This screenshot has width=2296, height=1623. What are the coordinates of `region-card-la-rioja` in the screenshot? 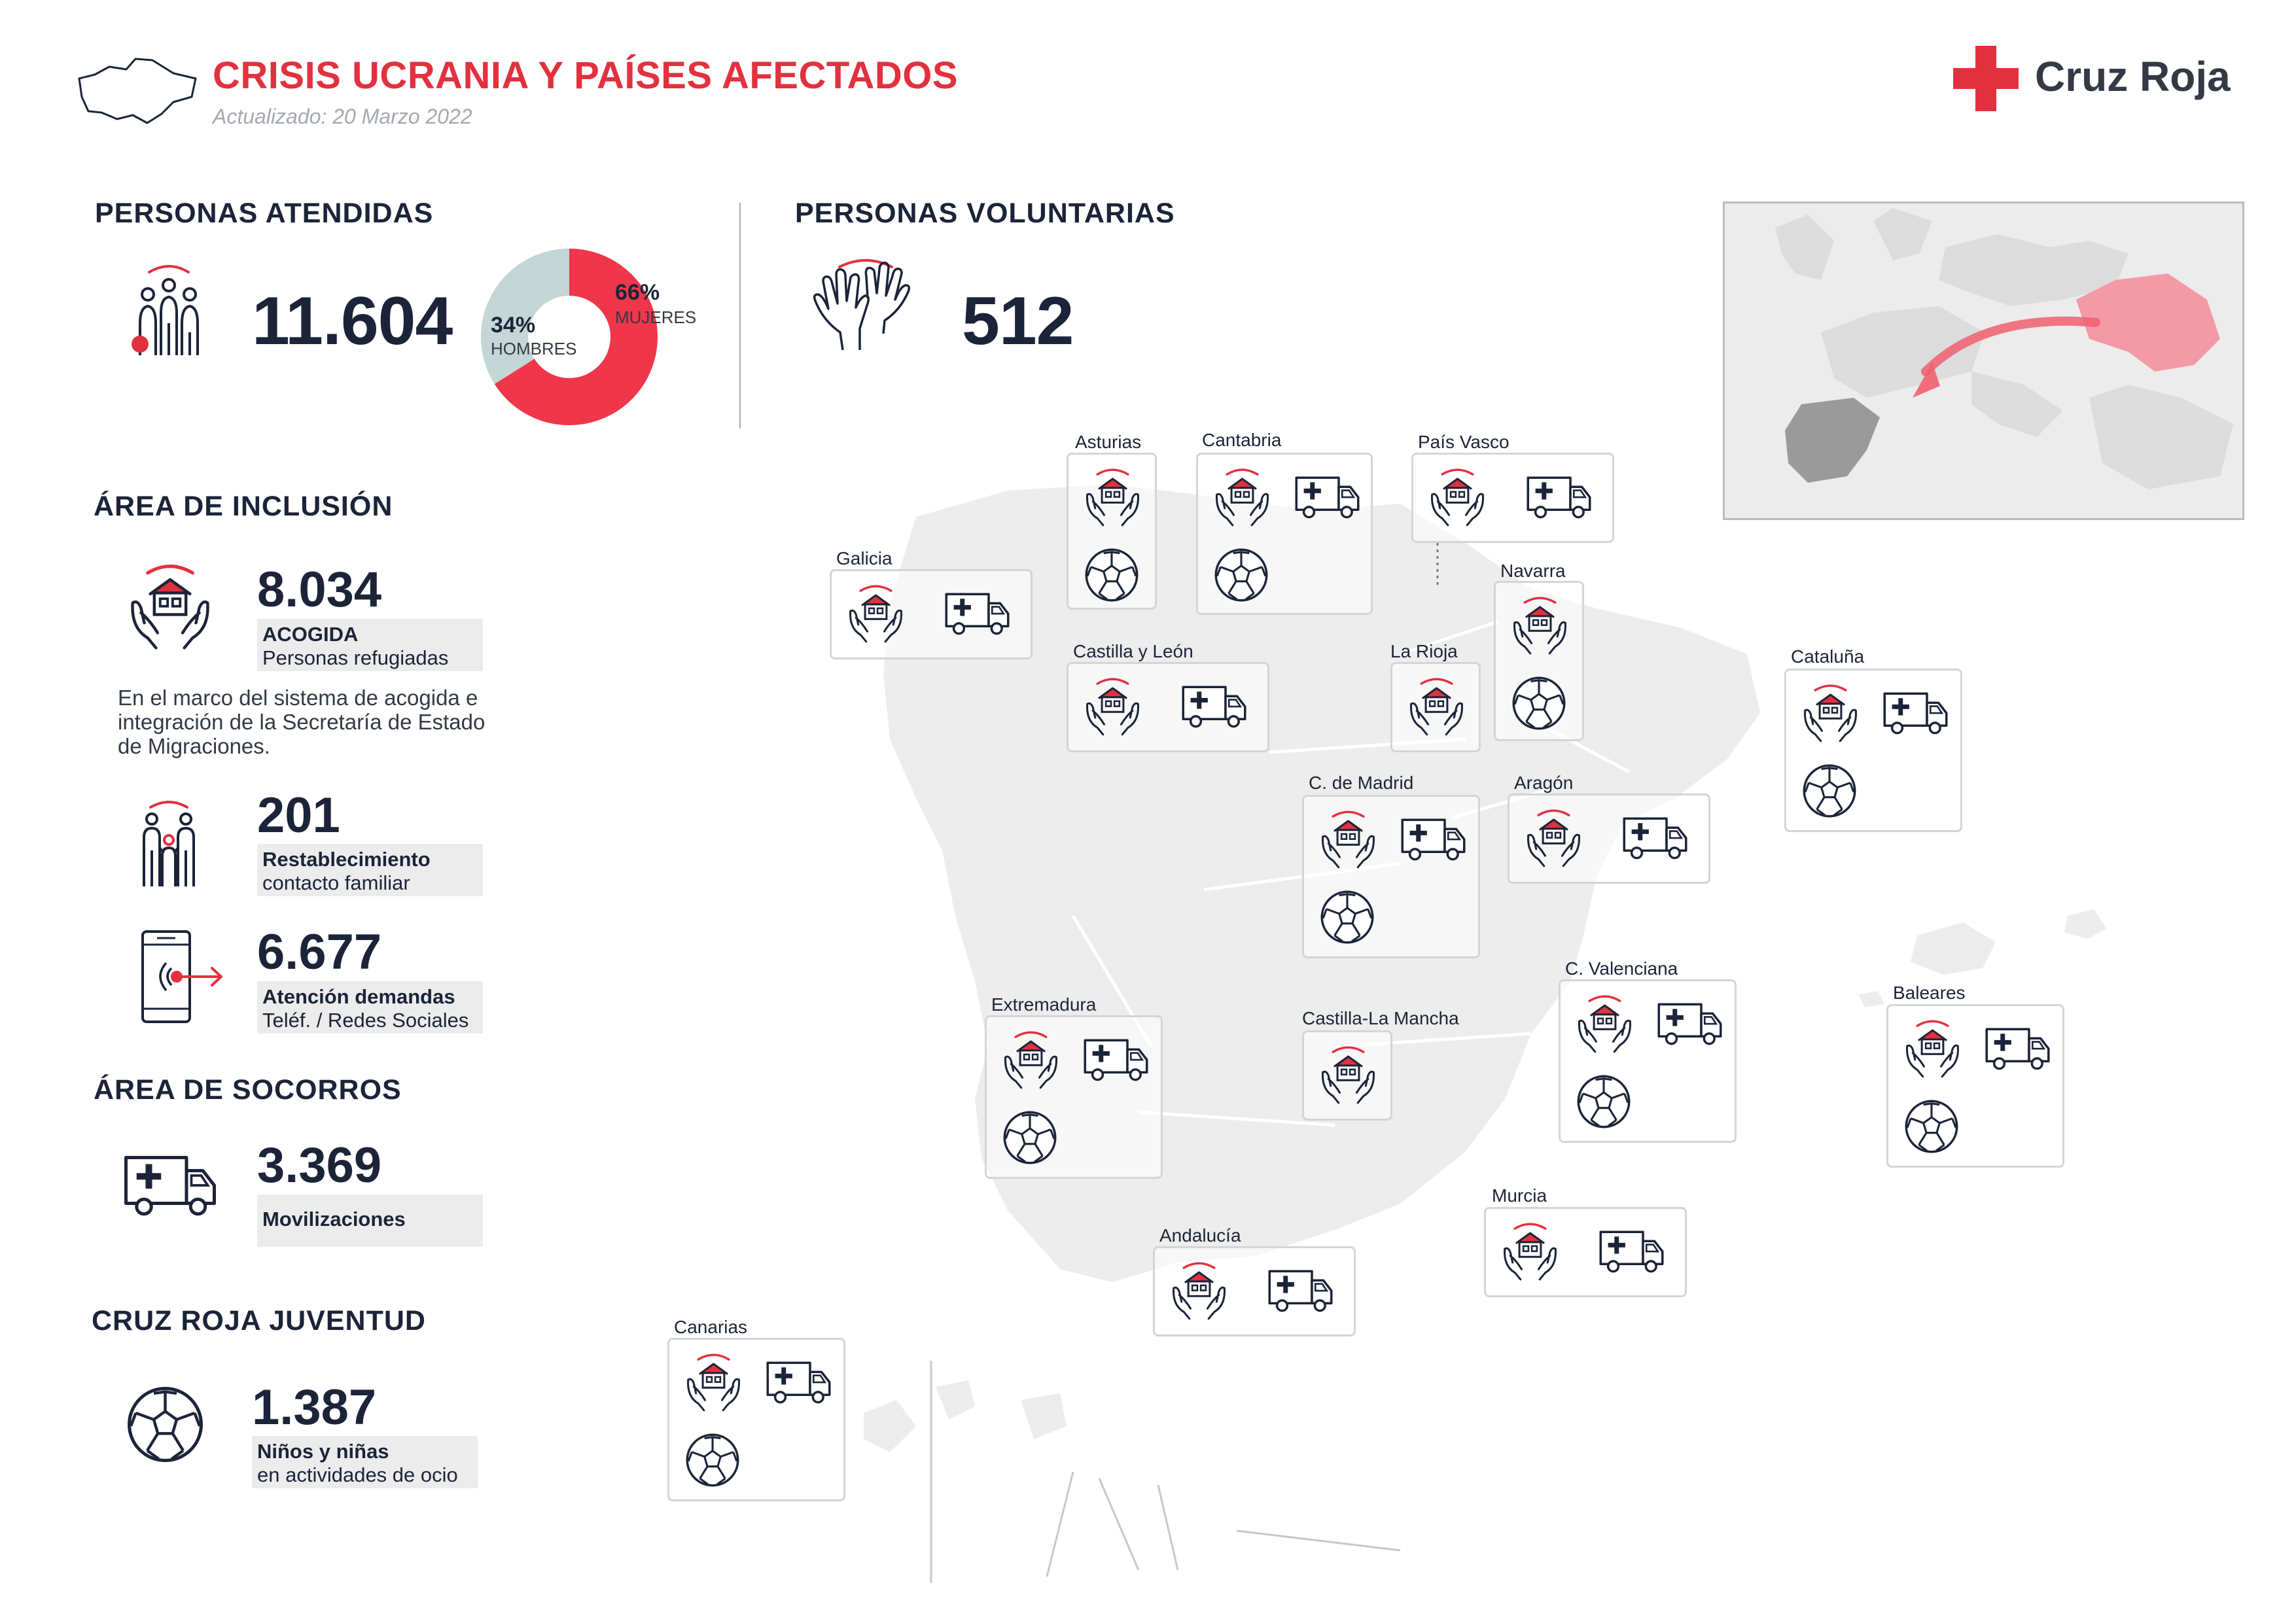 It's located at (1435, 707).